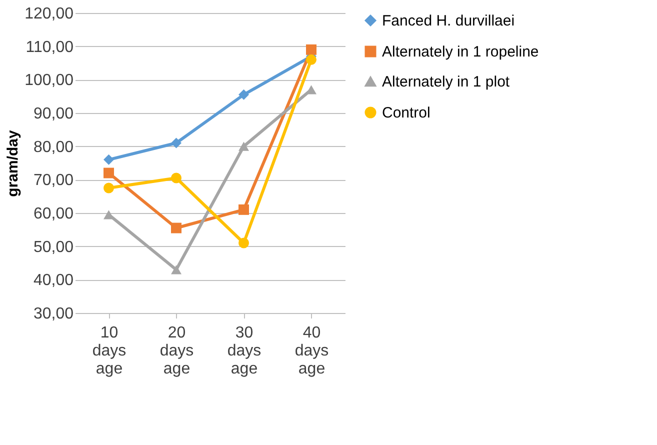 Image resolution: width=657 pixels, height=445 pixels. Describe the element at coordinates (53, 214) in the screenshot. I see `y-tick-label: 60,00` at that location.